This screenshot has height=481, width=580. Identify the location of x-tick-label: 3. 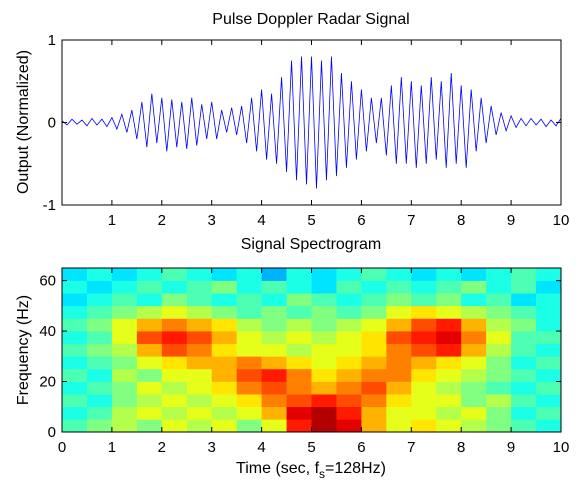
(212, 220).